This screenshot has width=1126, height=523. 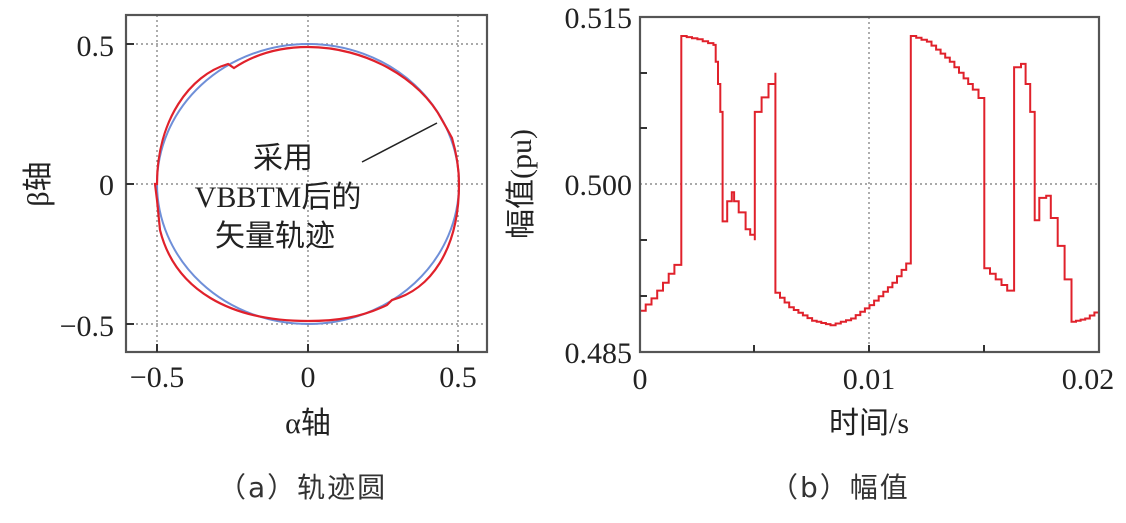 What do you see at coordinates (599, 353) in the screenshot?
I see `b-ytick-0.485: 0.485` at bounding box center [599, 353].